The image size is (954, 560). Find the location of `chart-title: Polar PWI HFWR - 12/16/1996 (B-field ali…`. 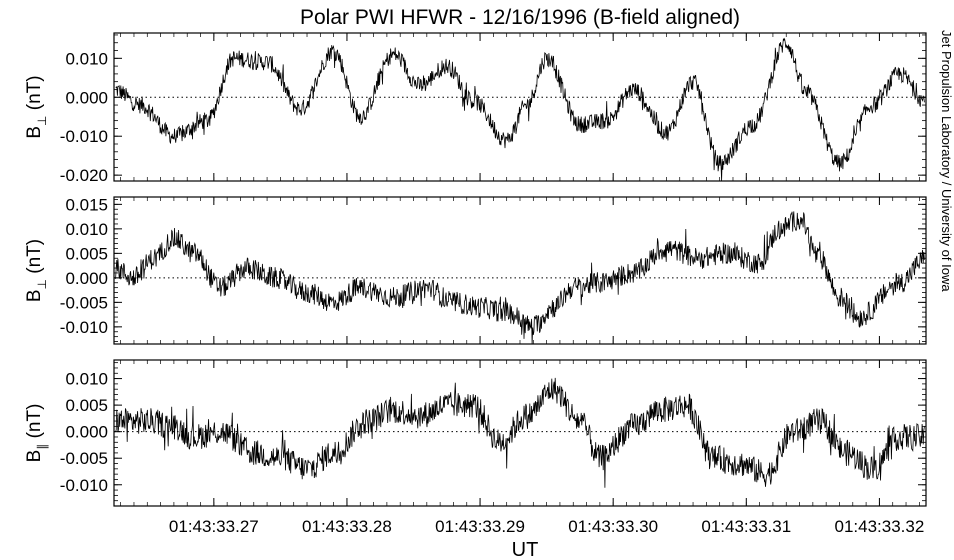

chart-title: Polar PWI HFWR - 12/16/1996 (B-field ali… is located at coordinates (520, 17).